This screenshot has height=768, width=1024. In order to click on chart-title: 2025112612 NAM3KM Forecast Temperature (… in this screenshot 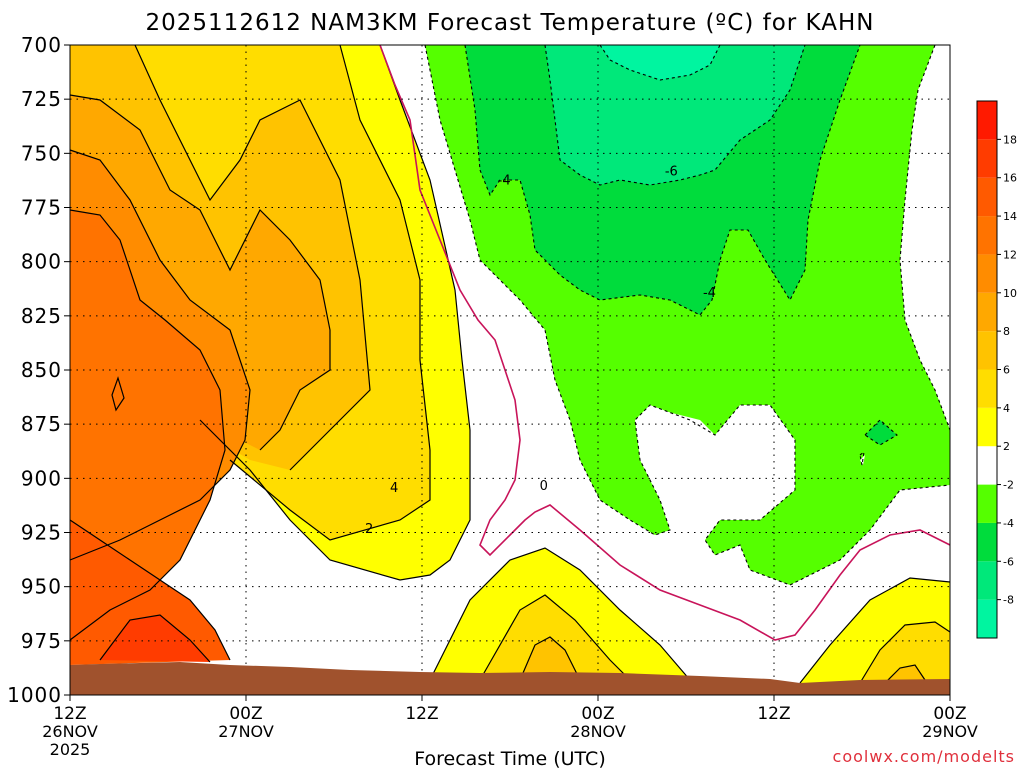, I will do `click(510, 23)`.